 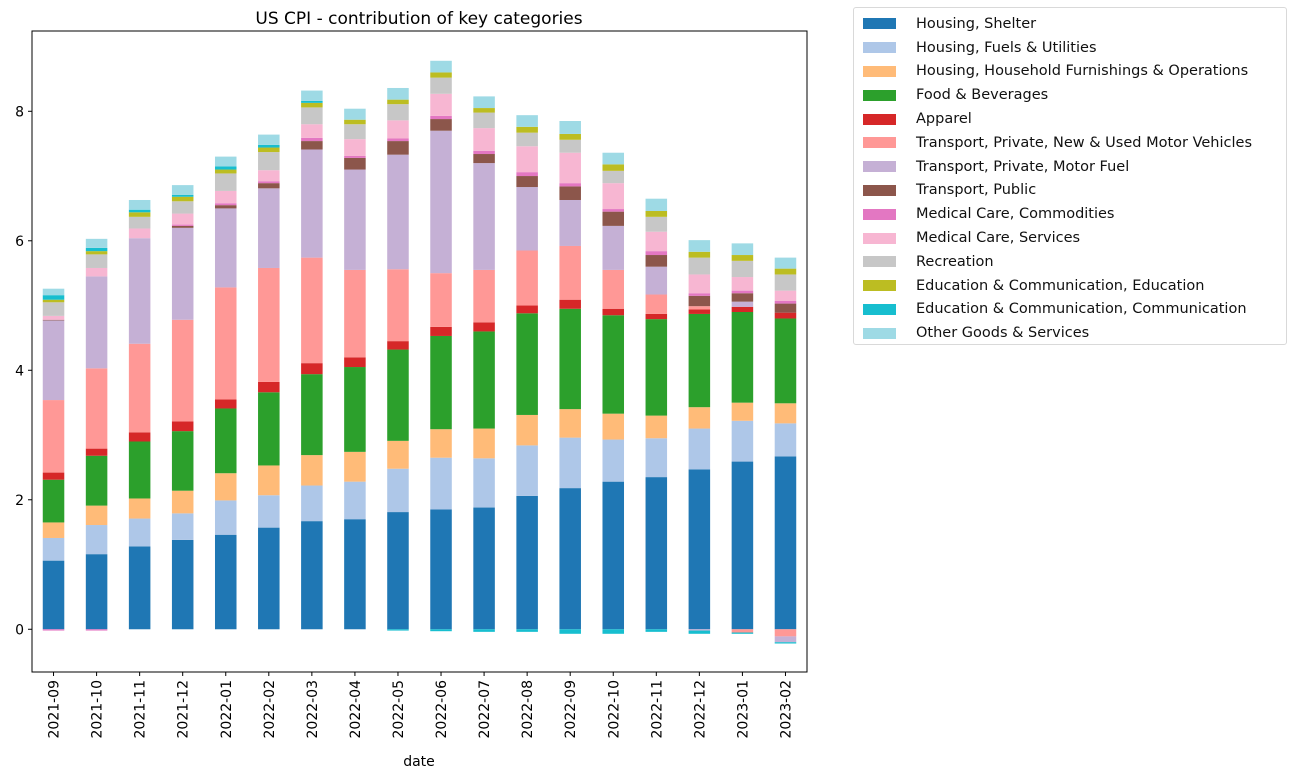 I want to click on legend-item: Food & Beverages, so click(x=1074, y=95).